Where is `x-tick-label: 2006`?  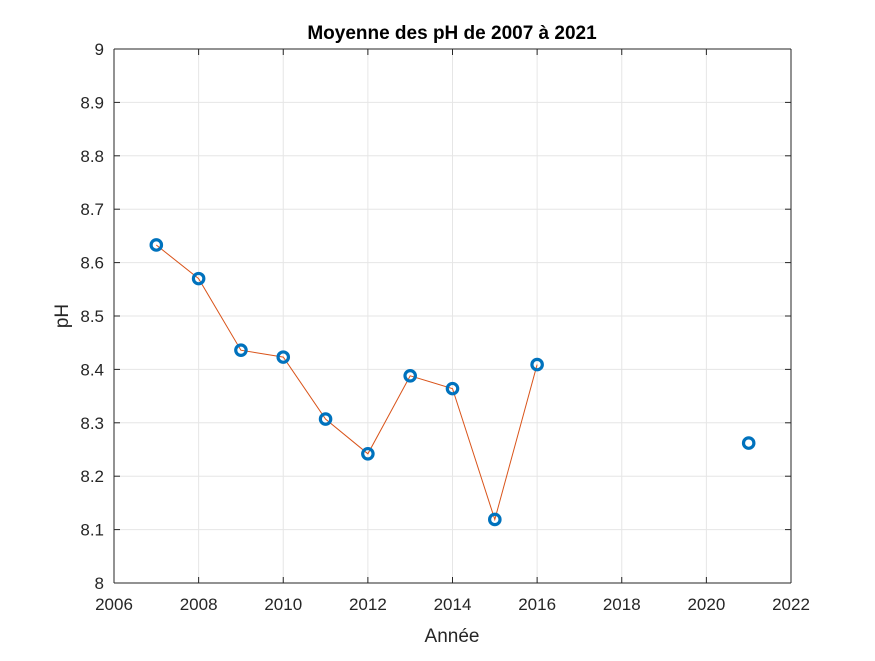
x-tick-label: 2006 is located at coordinates (114, 604).